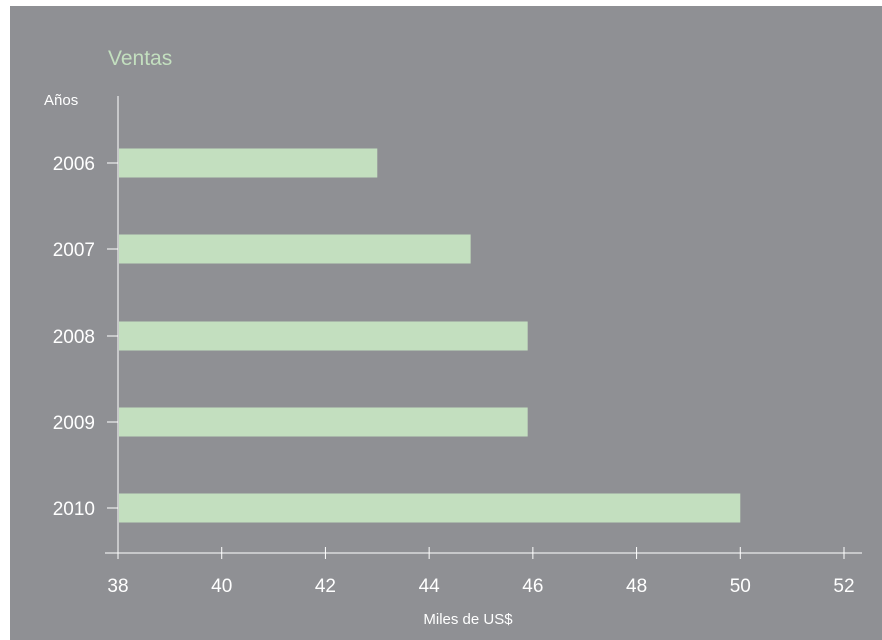  I want to click on x-tick-label: 52, so click(843, 586).